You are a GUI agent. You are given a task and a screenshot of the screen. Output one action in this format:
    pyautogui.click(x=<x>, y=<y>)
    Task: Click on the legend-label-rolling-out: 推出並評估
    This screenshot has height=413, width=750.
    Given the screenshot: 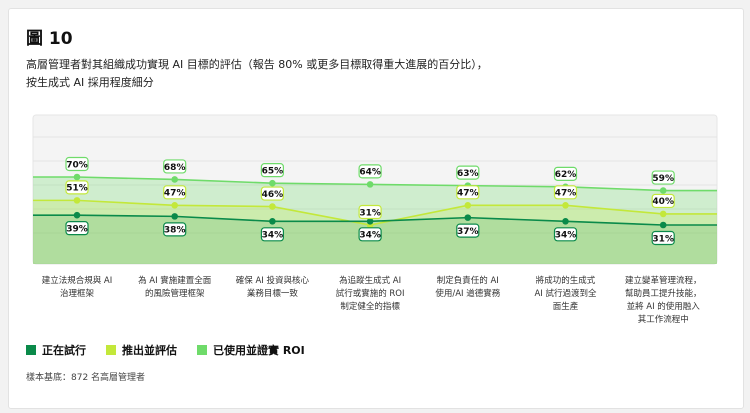 What is the action you would take?
    pyautogui.click(x=149, y=350)
    